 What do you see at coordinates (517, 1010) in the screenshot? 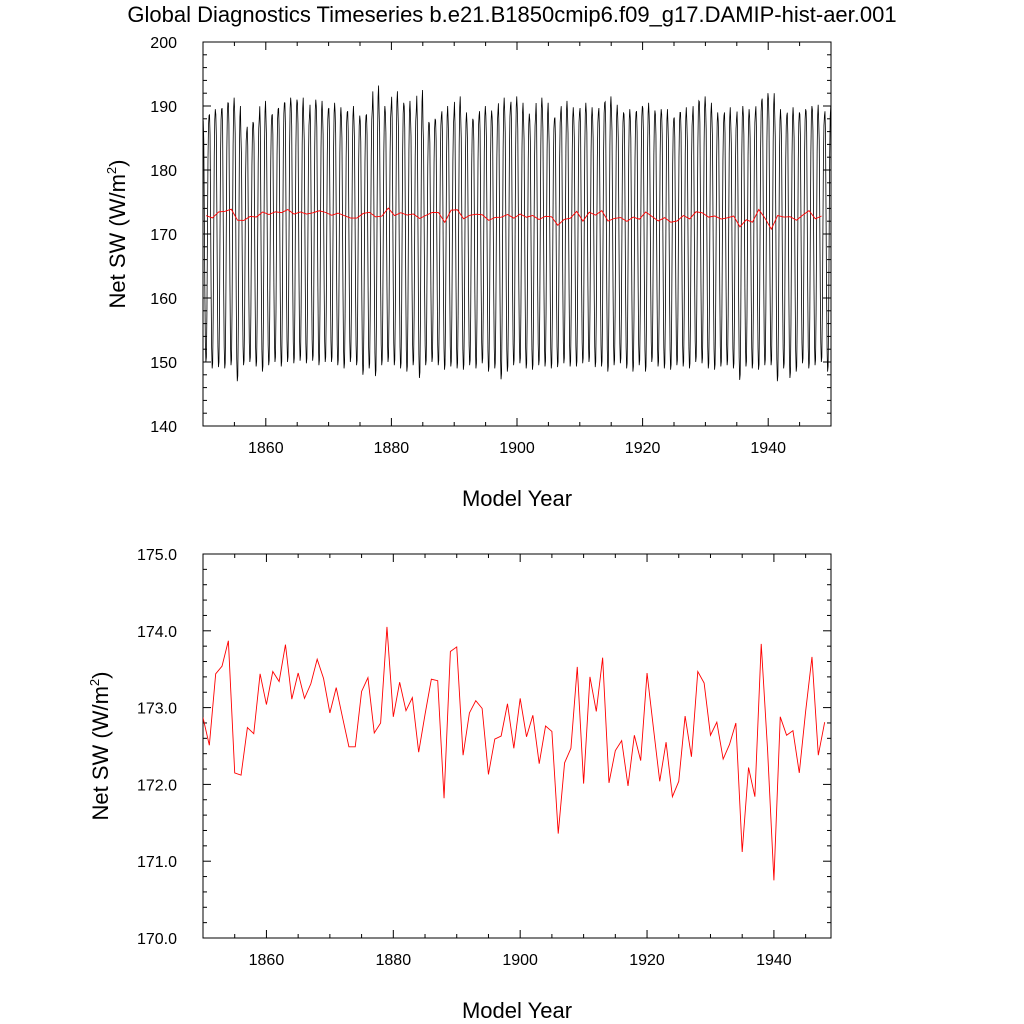
I see `p1-x-axis-label: Model Year` at bounding box center [517, 1010].